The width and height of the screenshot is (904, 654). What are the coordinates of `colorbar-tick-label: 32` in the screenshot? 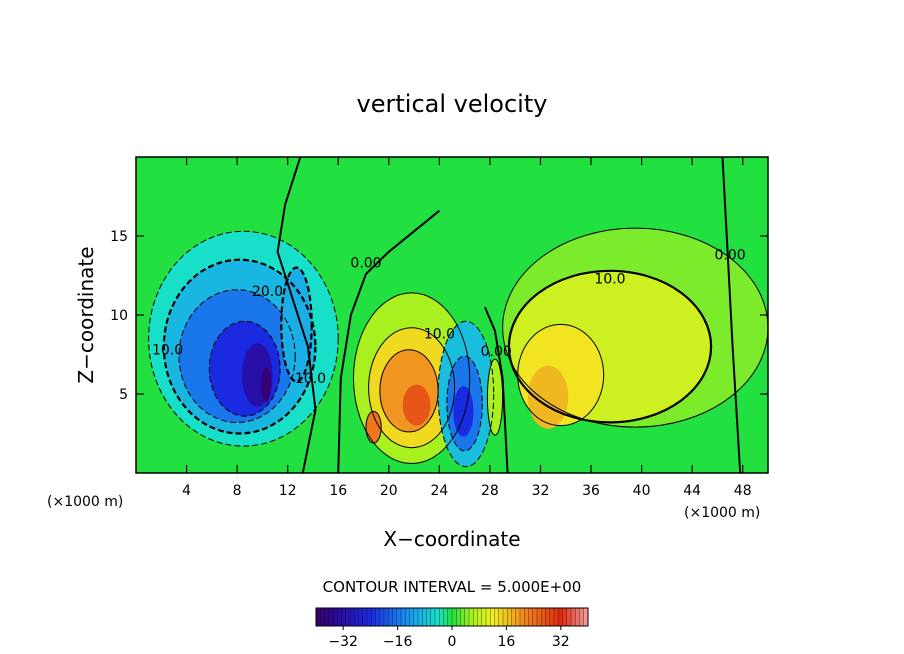 It's located at (561, 642).